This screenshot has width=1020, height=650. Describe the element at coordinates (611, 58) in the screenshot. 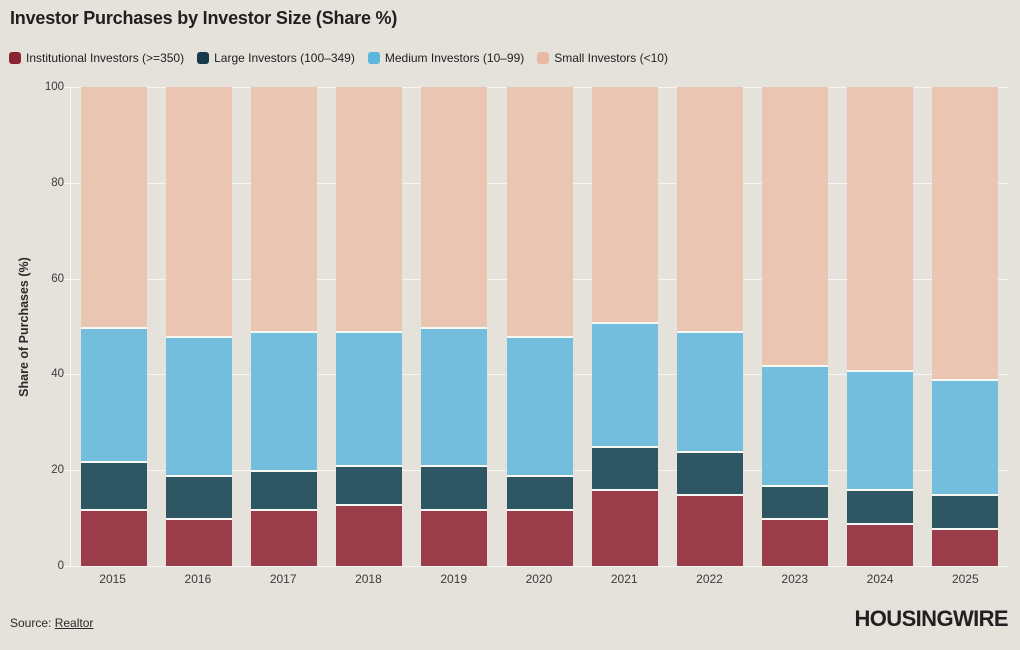

I see `legend-label: Small Investors (<10)` at that location.